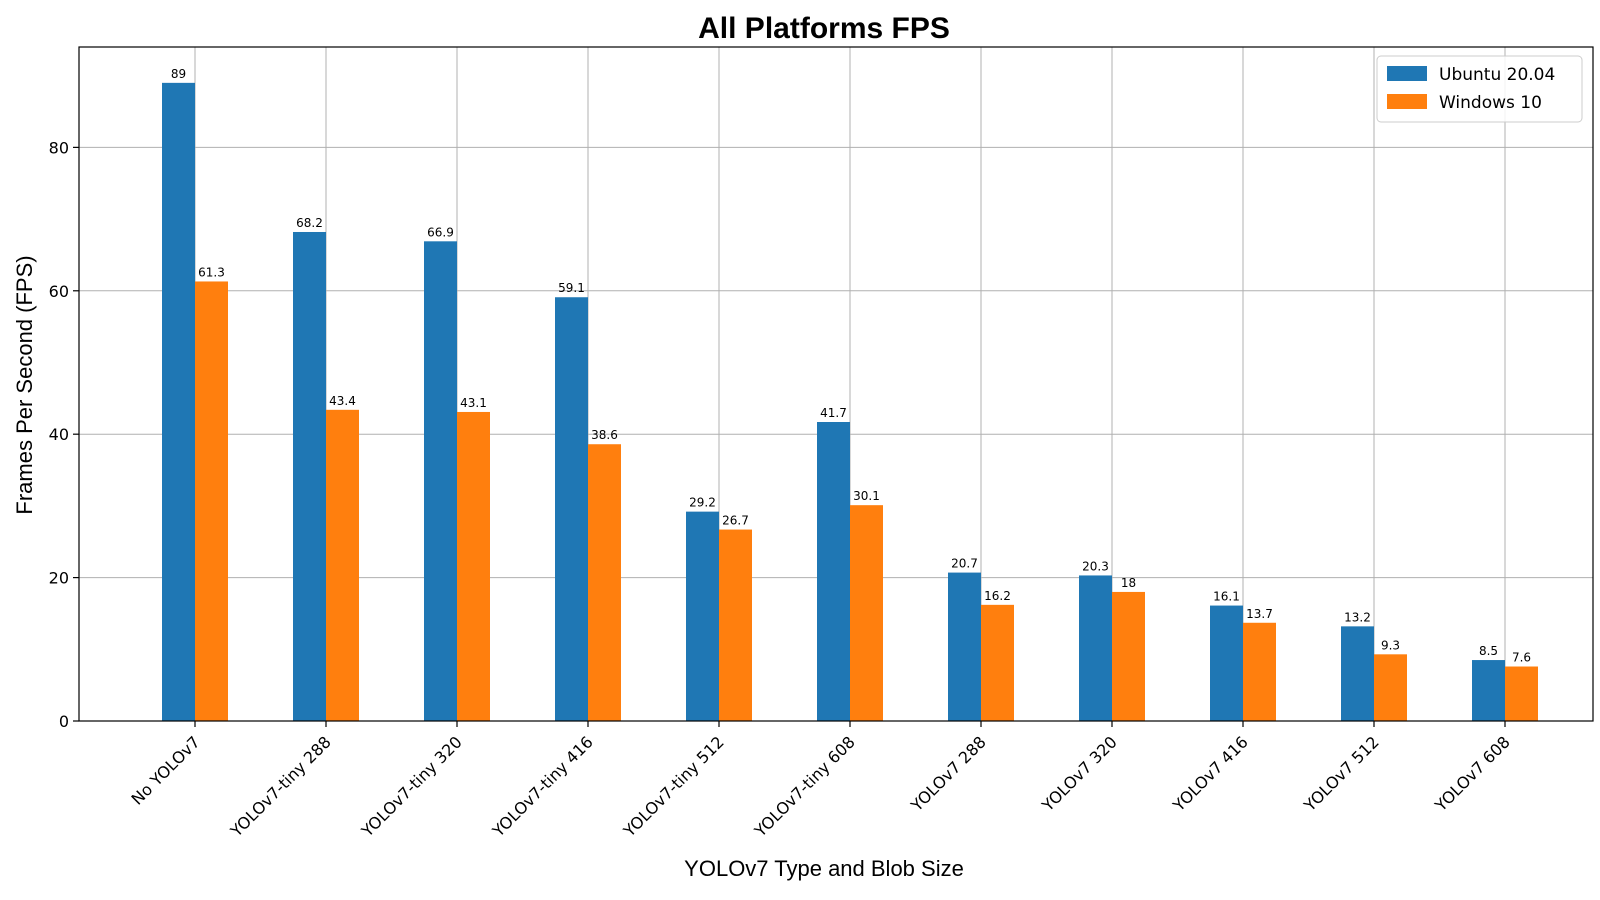  I want to click on data-label: 30.1, so click(866, 496).